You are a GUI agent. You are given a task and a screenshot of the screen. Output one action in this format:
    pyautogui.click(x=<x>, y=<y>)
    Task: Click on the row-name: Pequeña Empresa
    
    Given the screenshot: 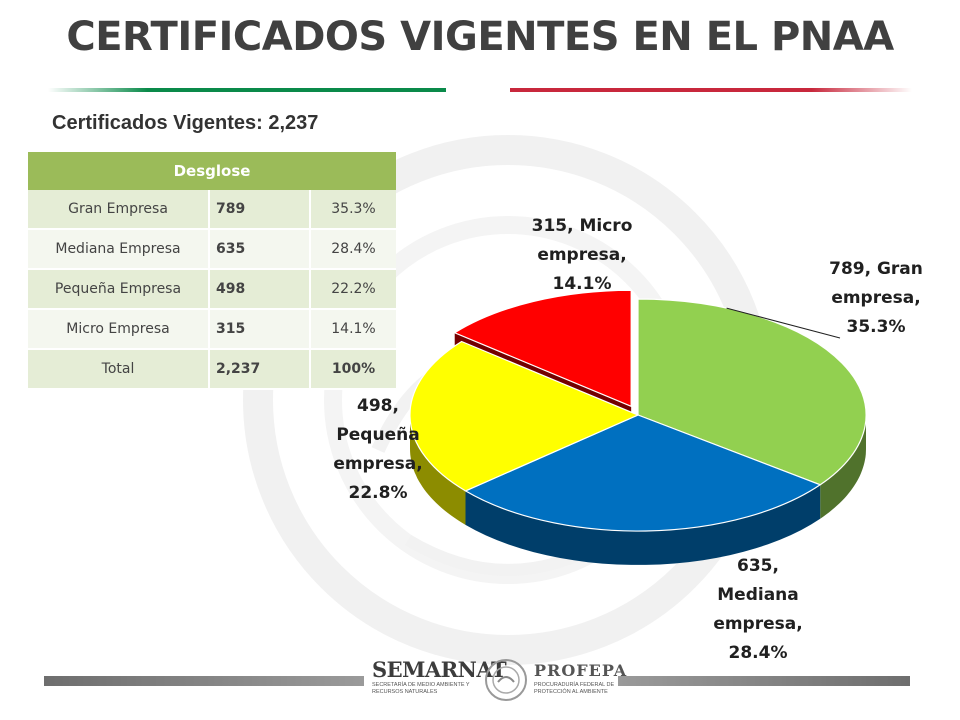 What is the action you would take?
    pyautogui.click(x=119, y=289)
    